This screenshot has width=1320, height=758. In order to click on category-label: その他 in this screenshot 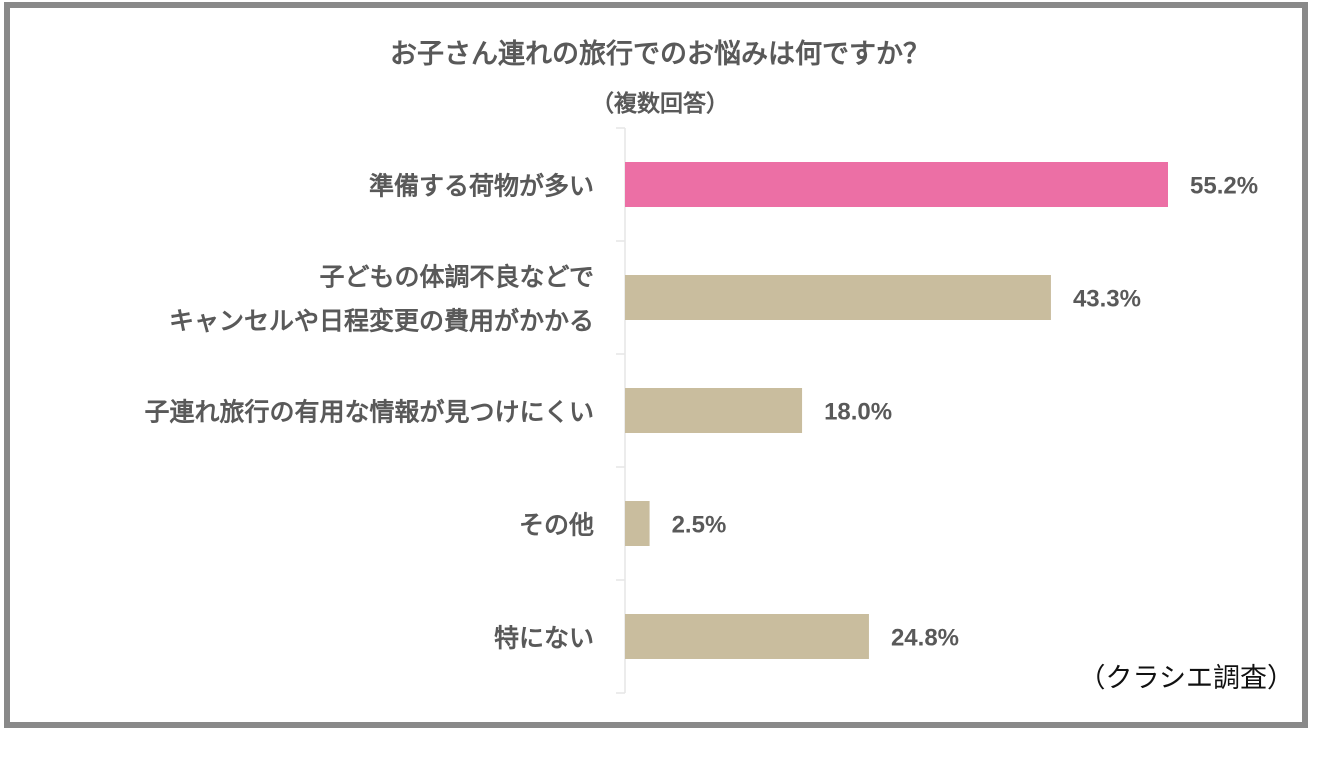, I will do `click(556, 525)`.